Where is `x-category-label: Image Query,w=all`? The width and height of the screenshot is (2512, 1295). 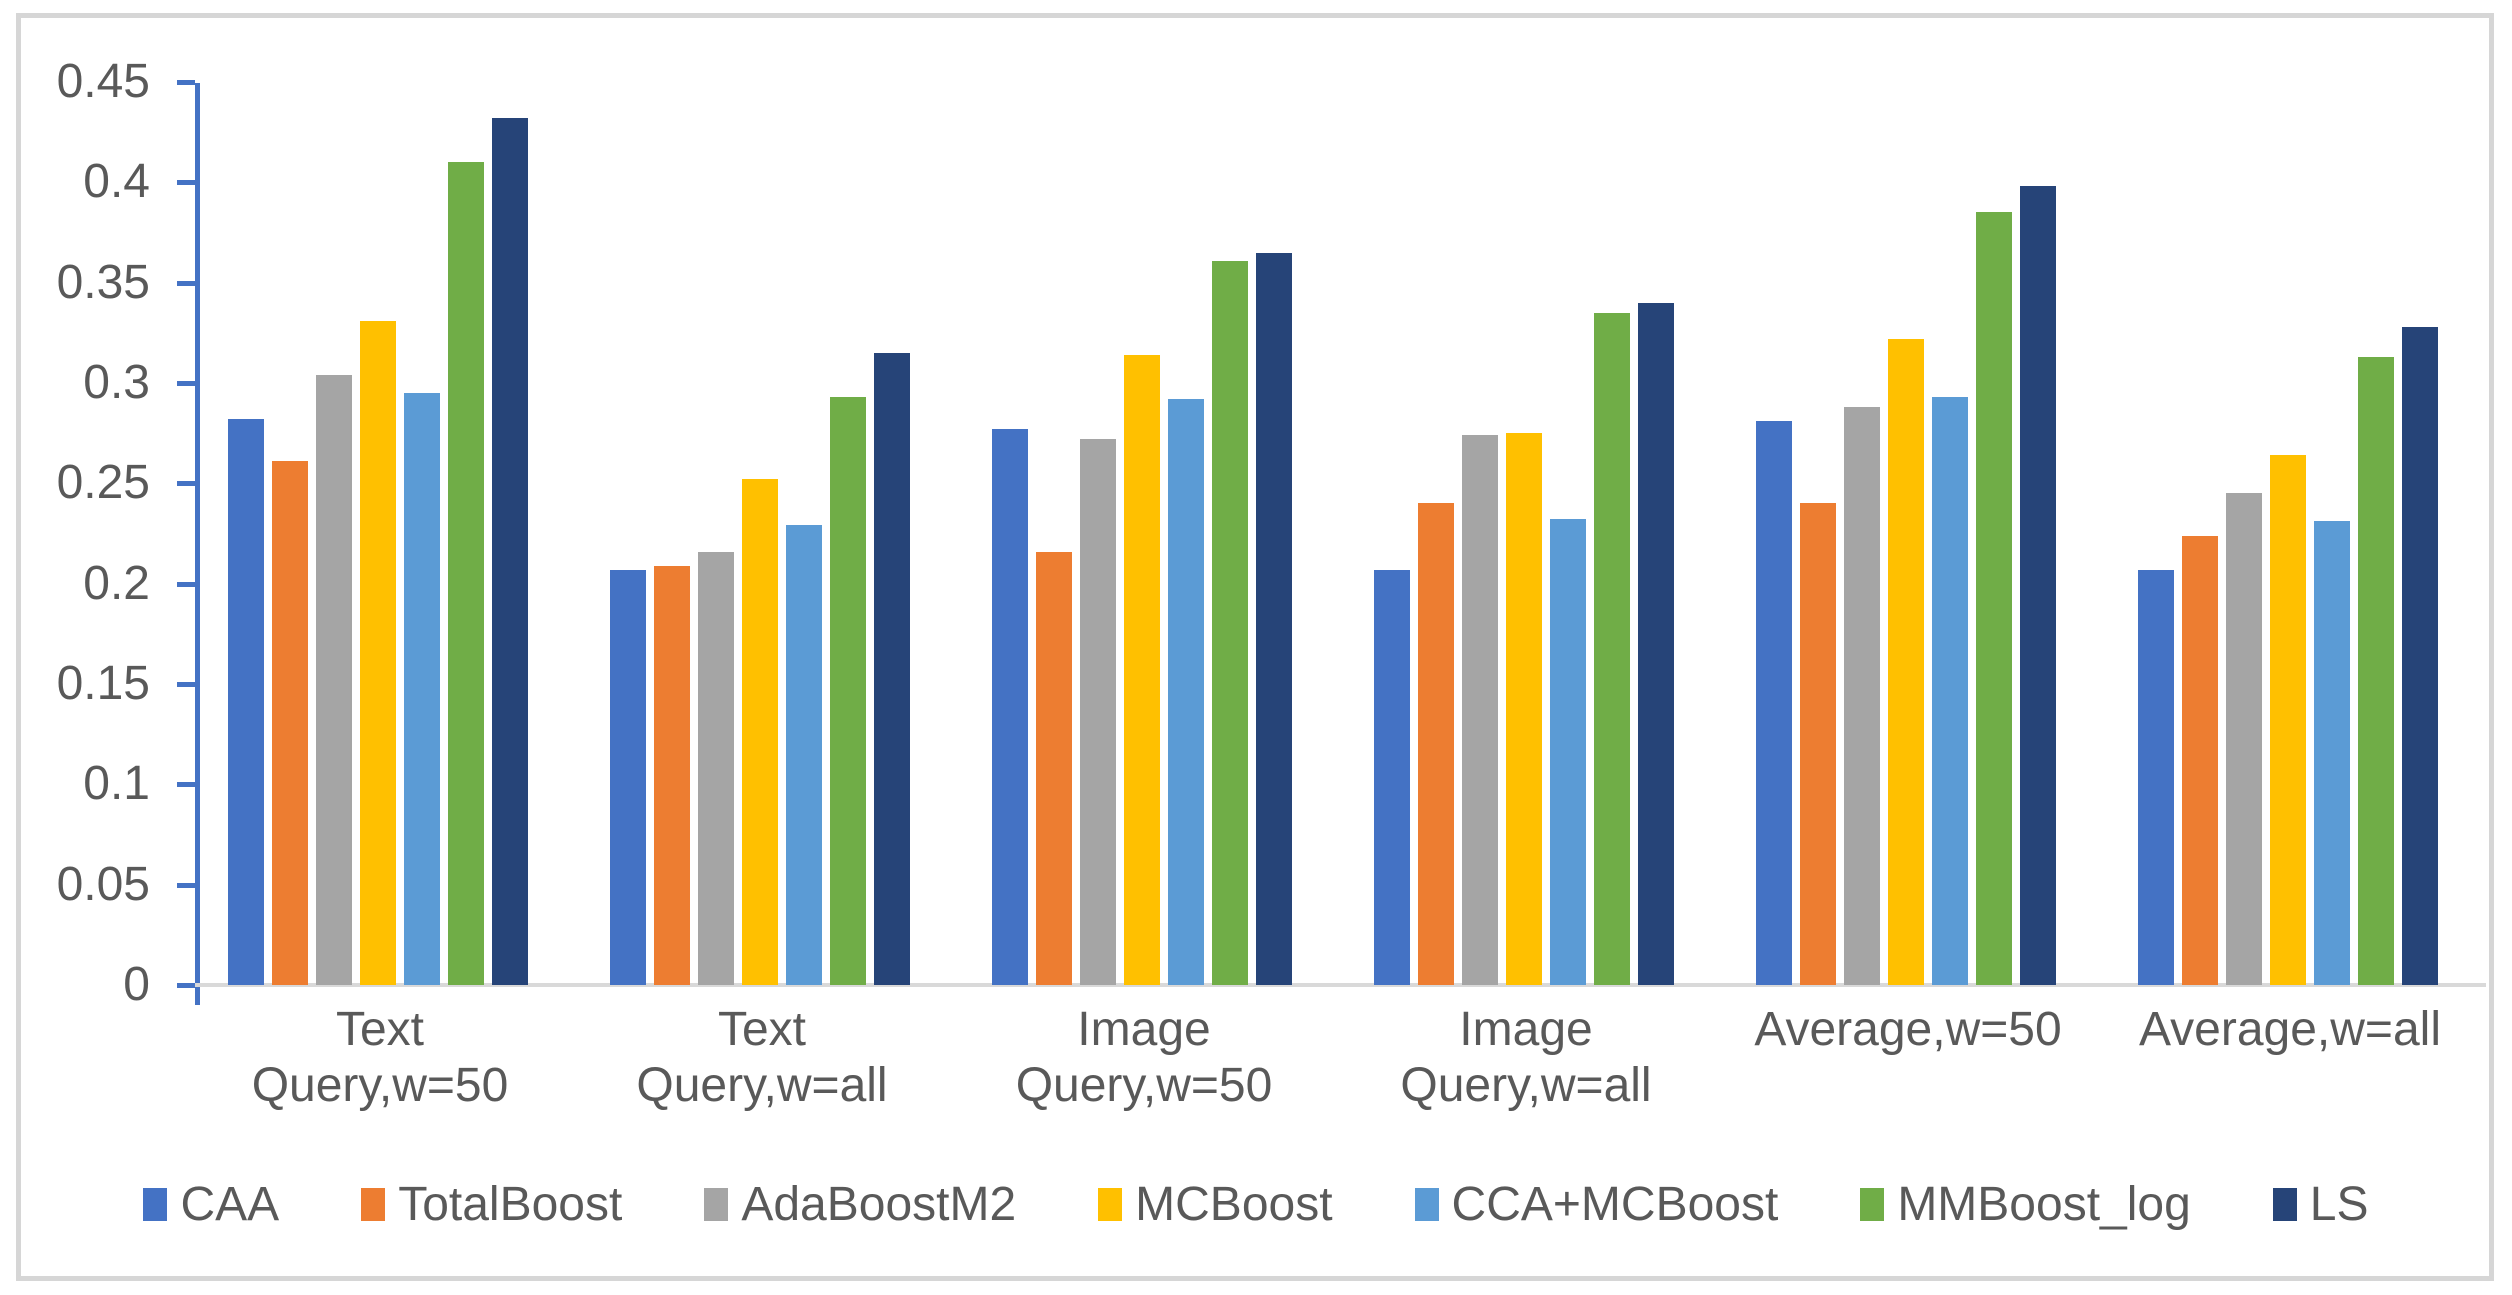
x-category-label: Image Query,w=all is located at coordinates (1526, 1057).